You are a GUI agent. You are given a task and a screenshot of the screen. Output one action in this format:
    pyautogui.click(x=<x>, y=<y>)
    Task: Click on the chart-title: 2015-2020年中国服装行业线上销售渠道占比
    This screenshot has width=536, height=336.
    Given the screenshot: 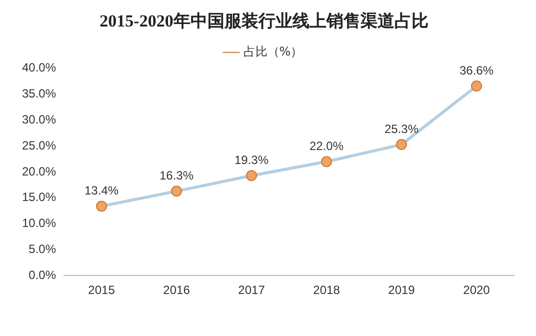 What is the action you would take?
    pyautogui.click(x=264, y=21)
    